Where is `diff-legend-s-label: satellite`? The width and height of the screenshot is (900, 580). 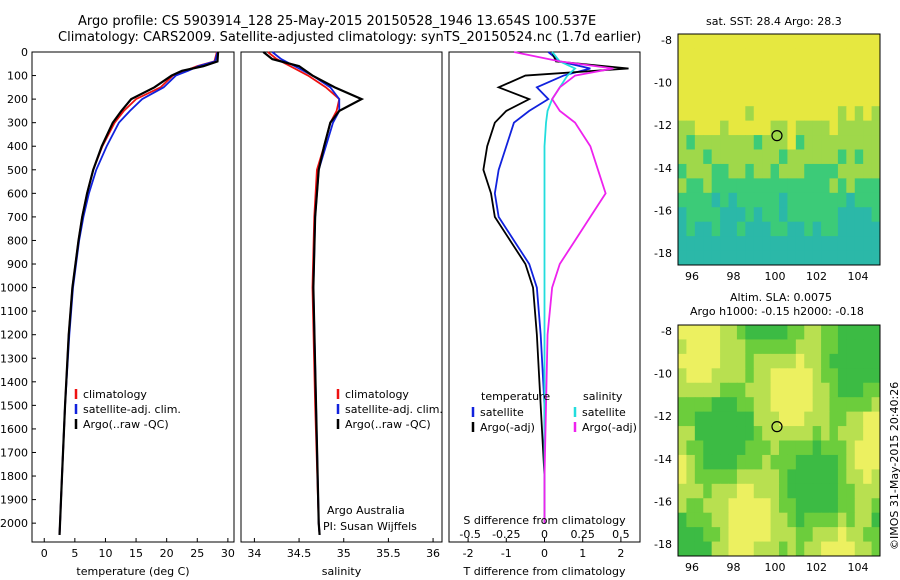
diff-legend-s-label: satellite is located at coordinates (604, 412).